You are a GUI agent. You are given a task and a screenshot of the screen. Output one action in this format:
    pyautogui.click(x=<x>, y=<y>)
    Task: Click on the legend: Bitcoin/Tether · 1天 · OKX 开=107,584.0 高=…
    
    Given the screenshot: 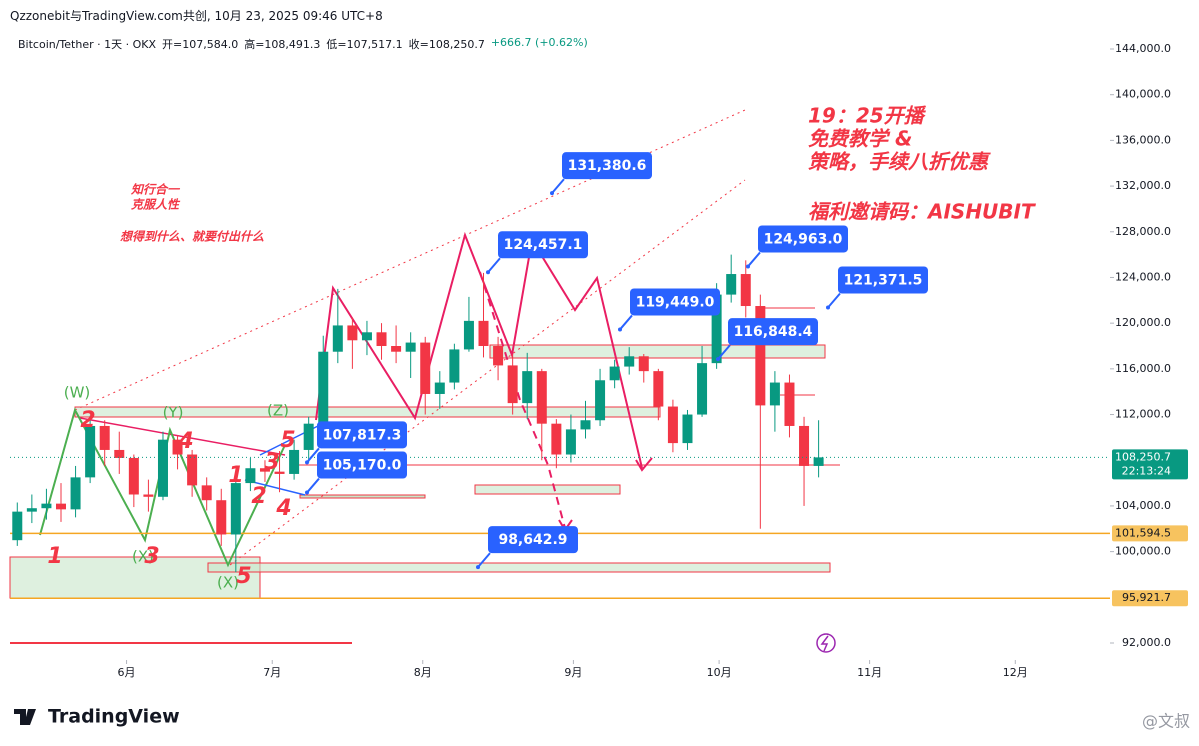 What is the action you would take?
    pyautogui.click(x=303, y=44)
    